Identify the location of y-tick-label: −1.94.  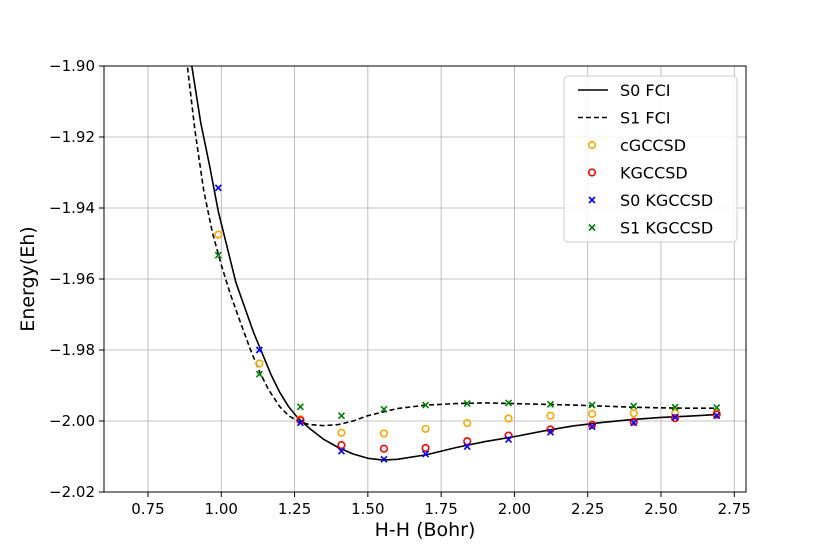
(72, 208).